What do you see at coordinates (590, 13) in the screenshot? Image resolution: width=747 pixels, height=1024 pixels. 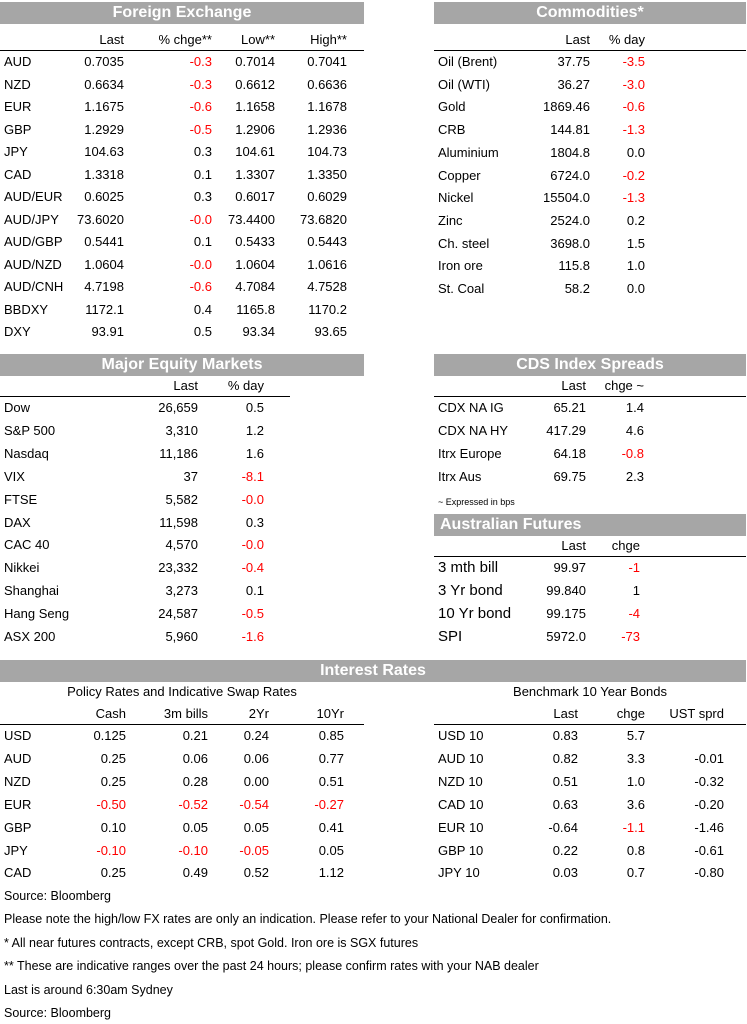 I see `commodities-header: Commodities*` at bounding box center [590, 13].